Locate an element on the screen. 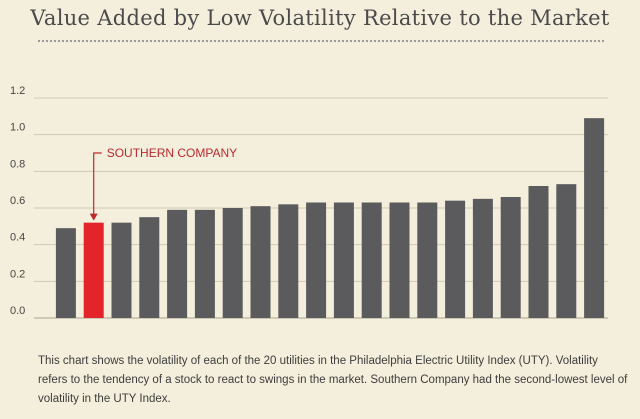 The height and width of the screenshot is (419, 640). y-tick-label: 0.8 is located at coordinates (17, 164).